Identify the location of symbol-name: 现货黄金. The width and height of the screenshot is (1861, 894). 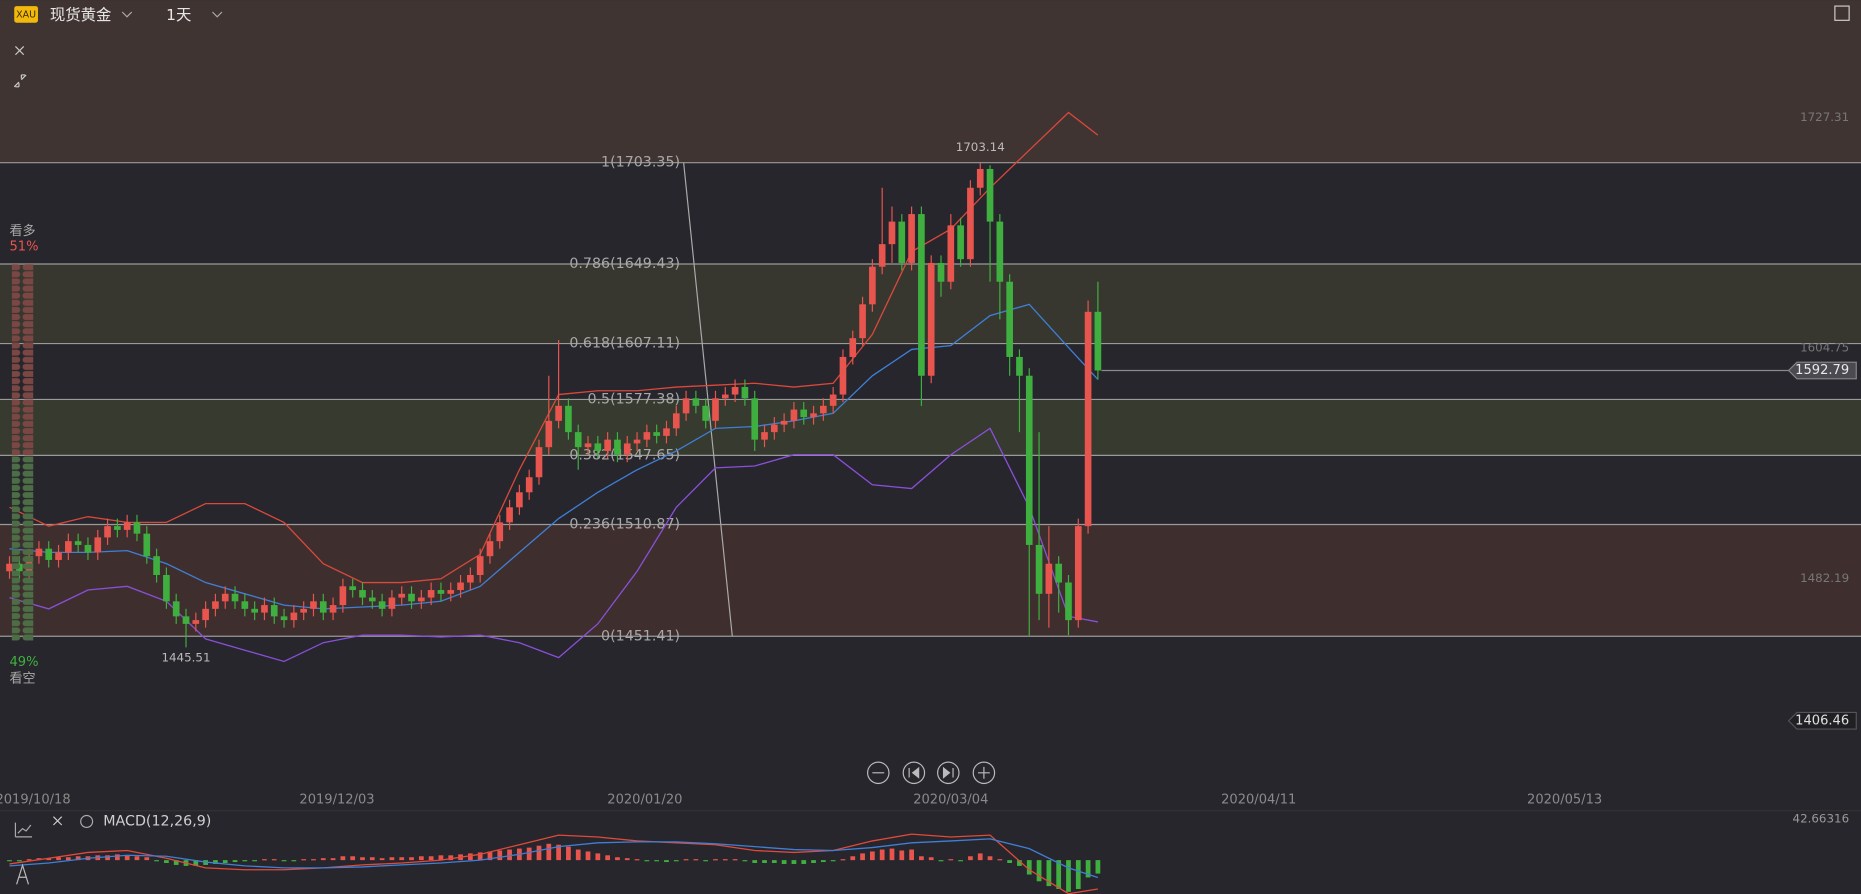
(81, 15).